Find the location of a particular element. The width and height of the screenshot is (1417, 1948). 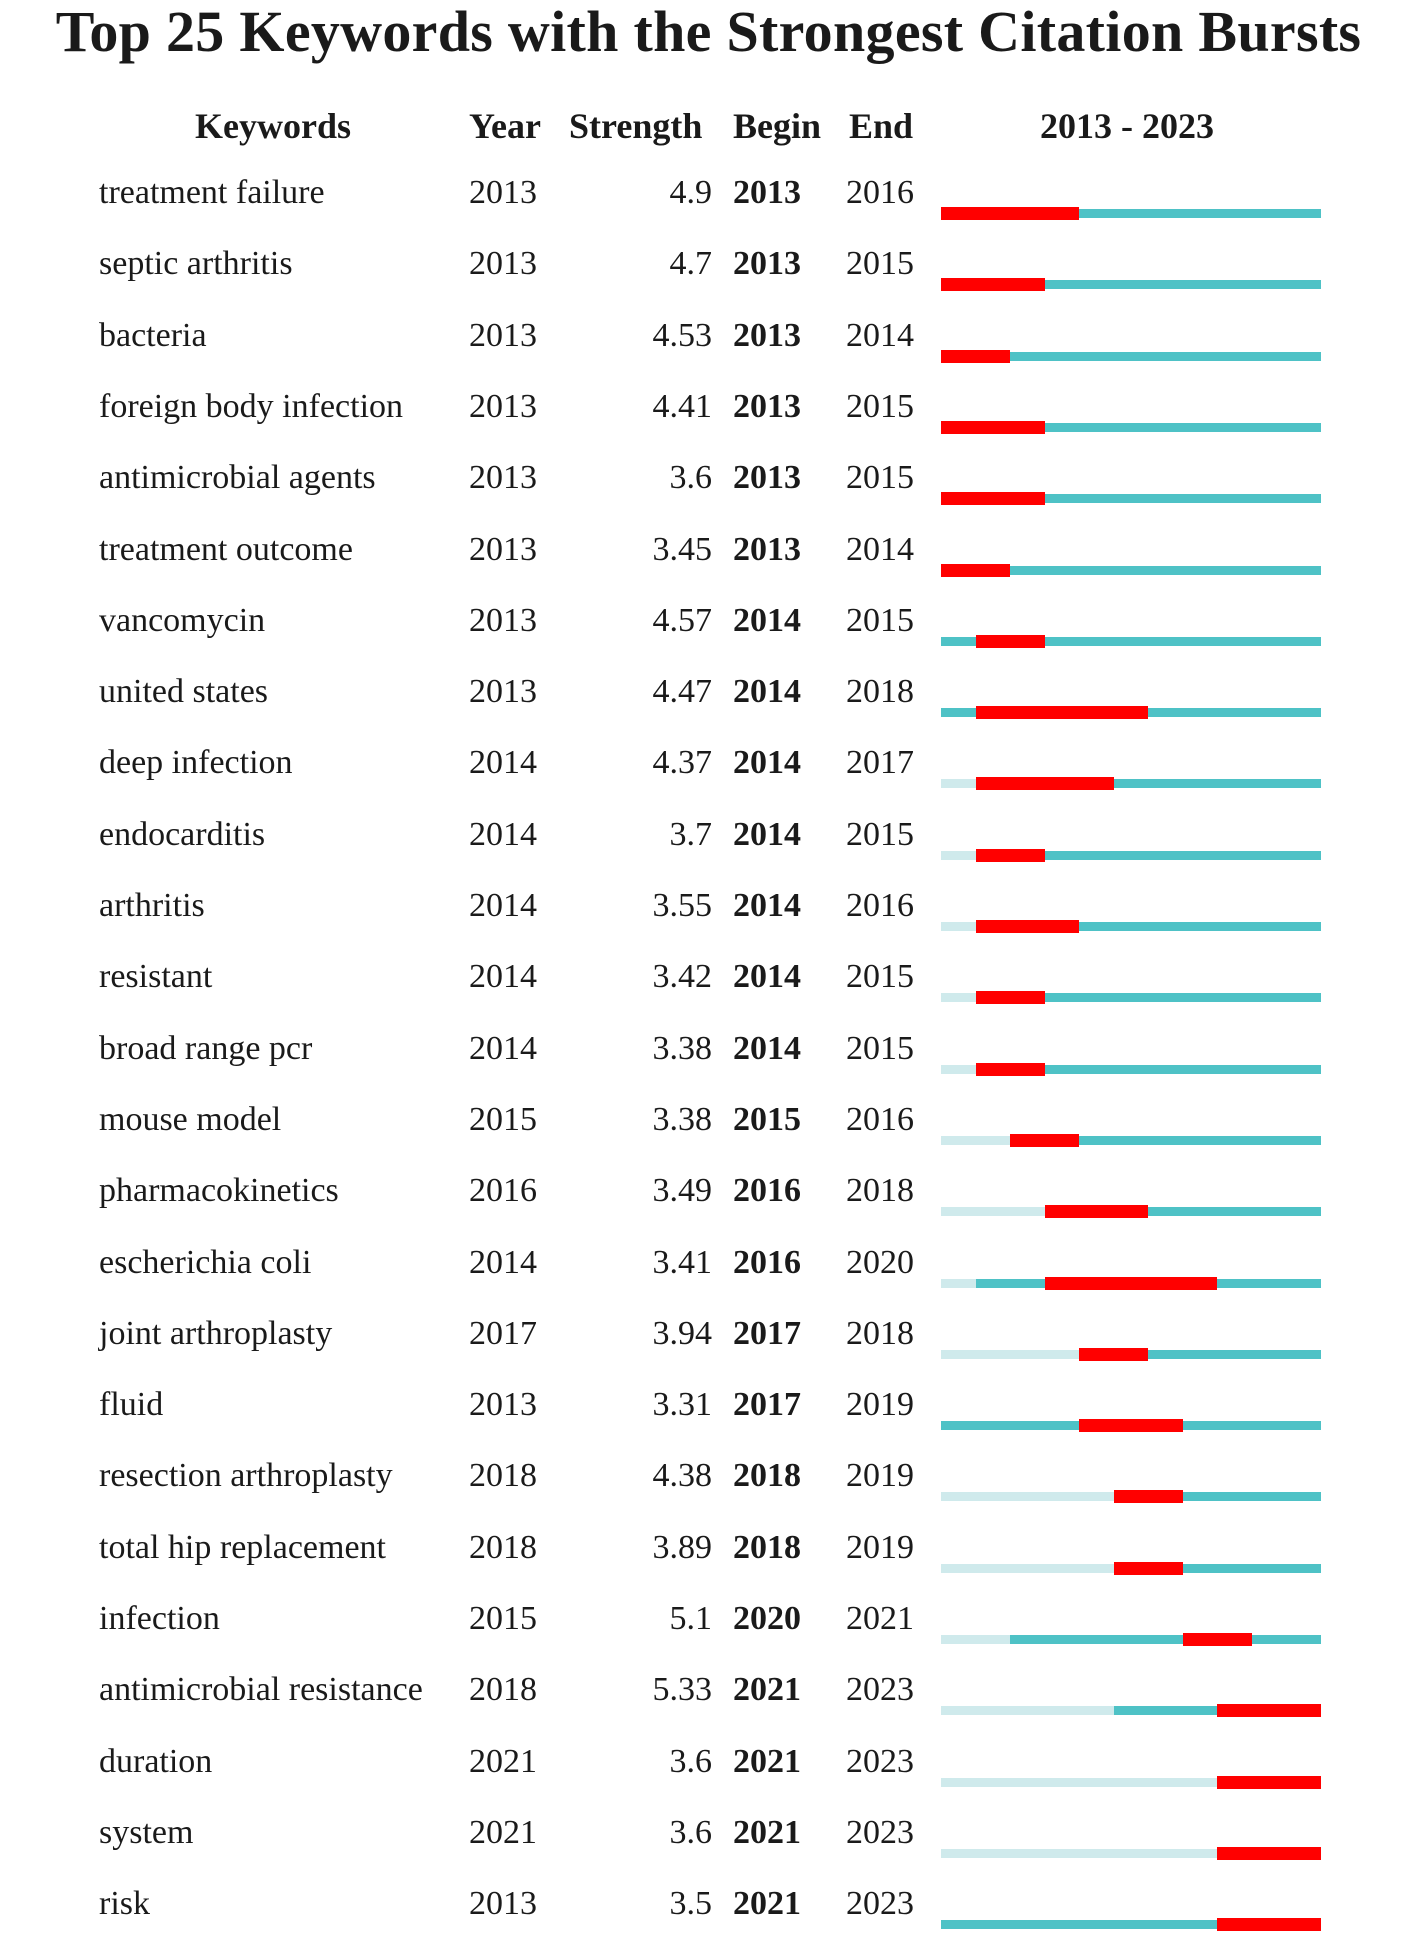

keyword-cell: escherichia coli is located at coordinates (205, 1262).